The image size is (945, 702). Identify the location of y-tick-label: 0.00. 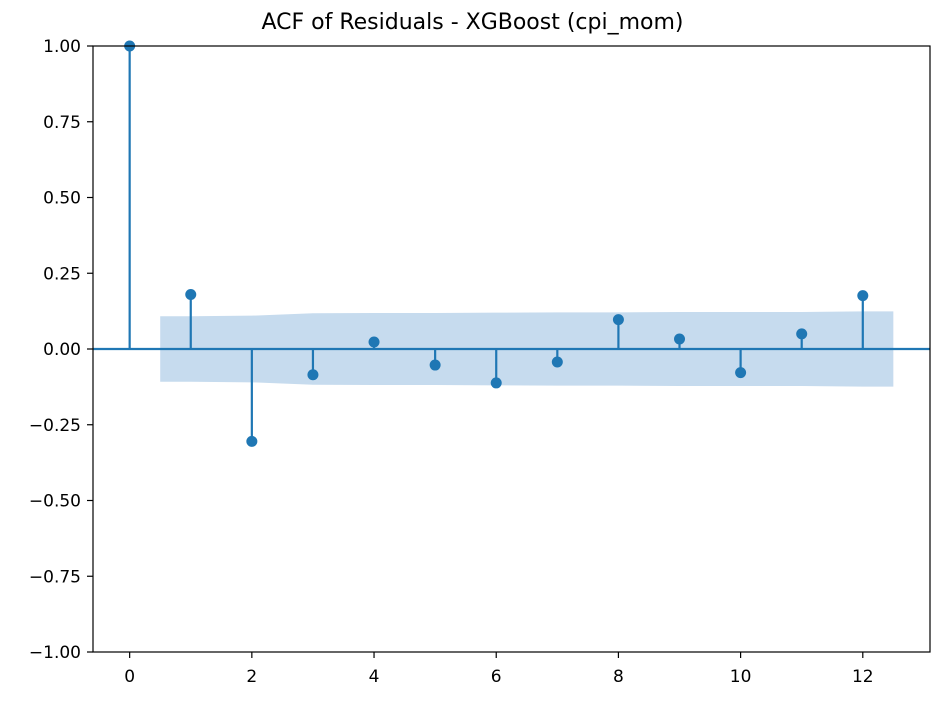
(62, 350).